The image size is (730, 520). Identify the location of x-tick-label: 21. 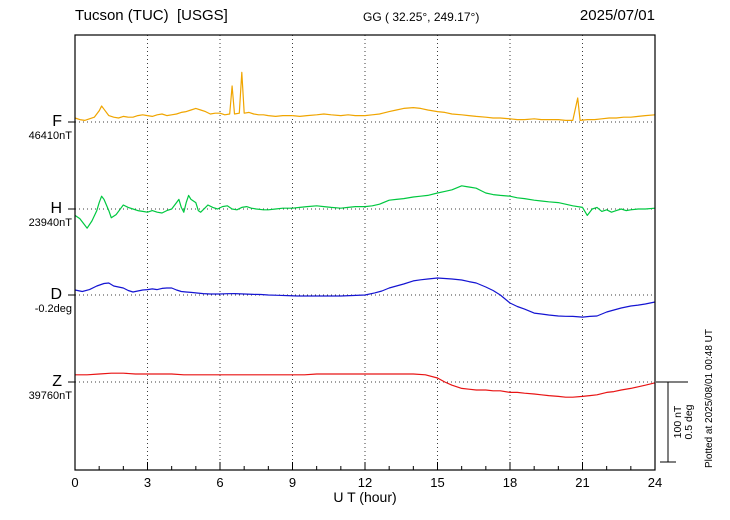
(582, 482).